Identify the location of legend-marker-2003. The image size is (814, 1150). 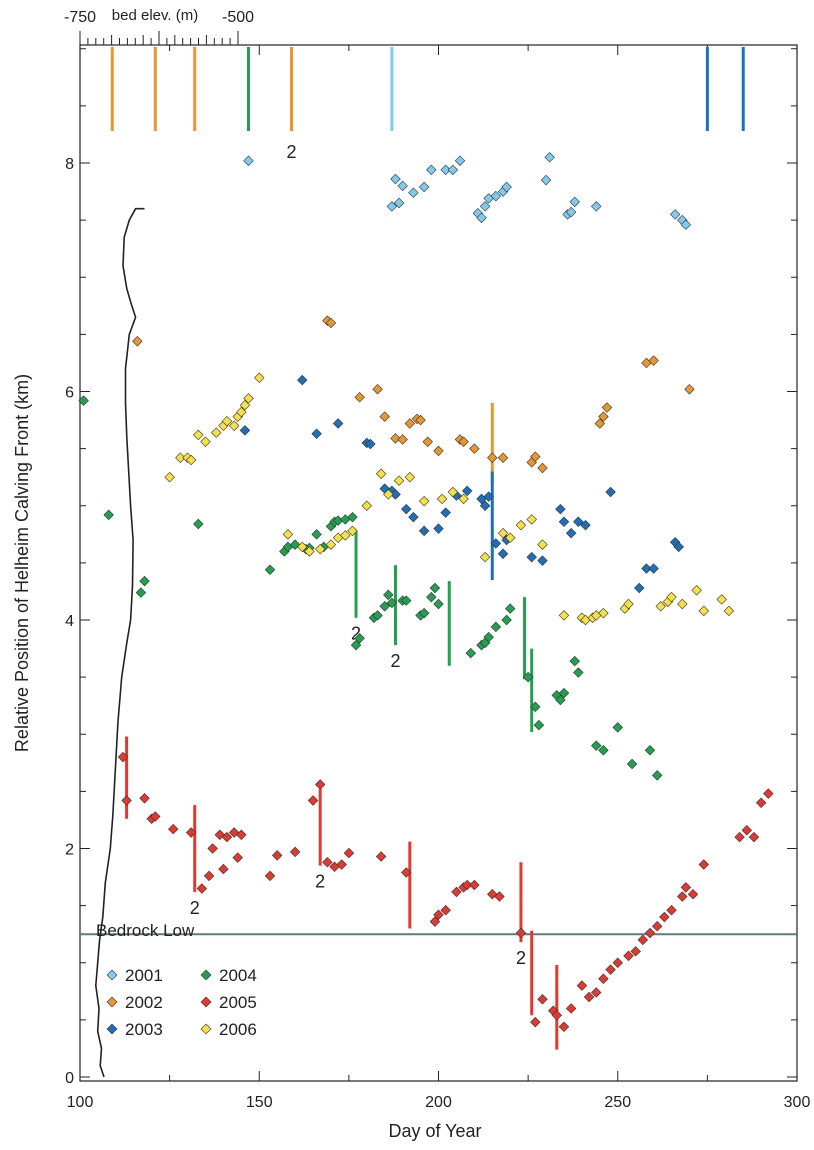
(112, 1029).